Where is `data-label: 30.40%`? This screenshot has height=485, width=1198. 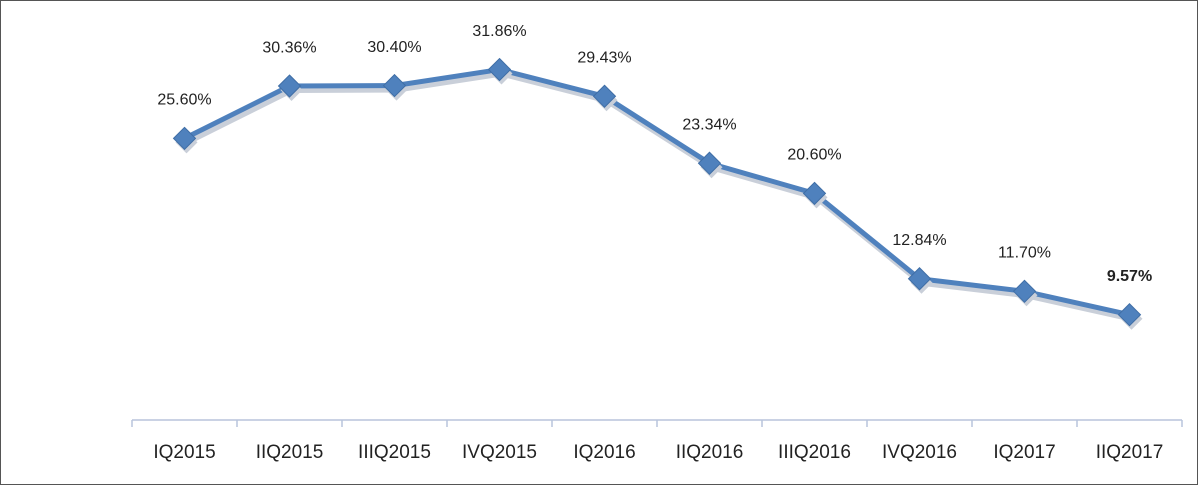
data-label: 30.40% is located at coordinates (394, 47).